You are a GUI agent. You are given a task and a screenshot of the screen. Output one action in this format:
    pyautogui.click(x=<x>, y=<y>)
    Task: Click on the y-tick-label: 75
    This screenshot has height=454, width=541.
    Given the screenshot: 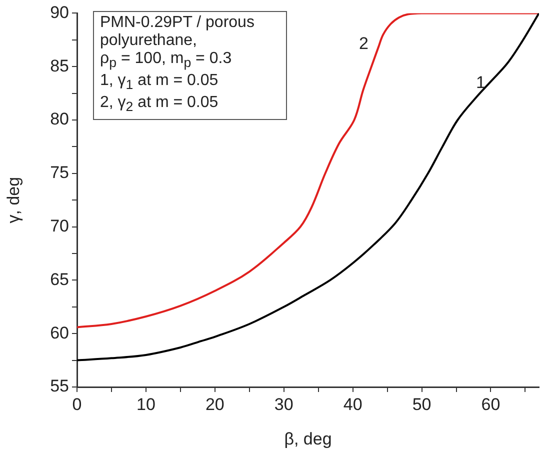 What is the action you would take?
    pyautogui.click(x=59, y=172)
    